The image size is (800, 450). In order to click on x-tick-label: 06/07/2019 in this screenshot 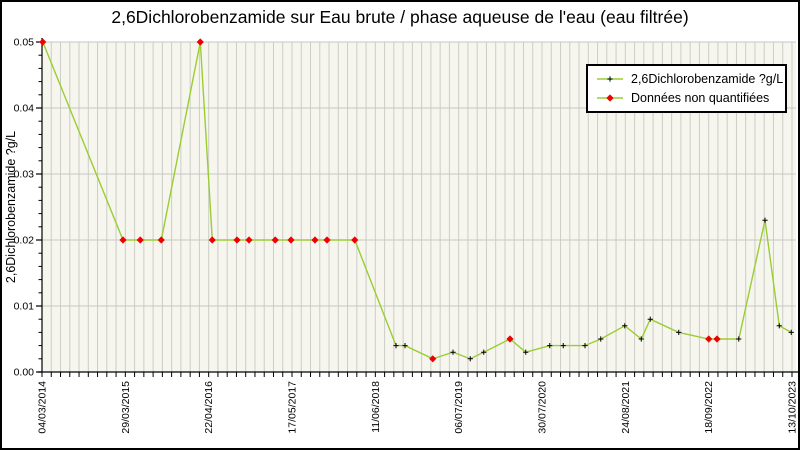, I will do `click(459, 407)`.